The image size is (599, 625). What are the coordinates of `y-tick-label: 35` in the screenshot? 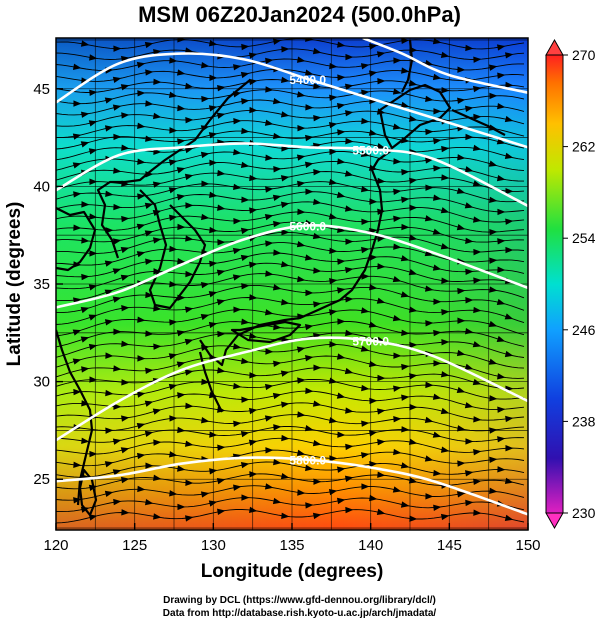 It's located at (41, 284).